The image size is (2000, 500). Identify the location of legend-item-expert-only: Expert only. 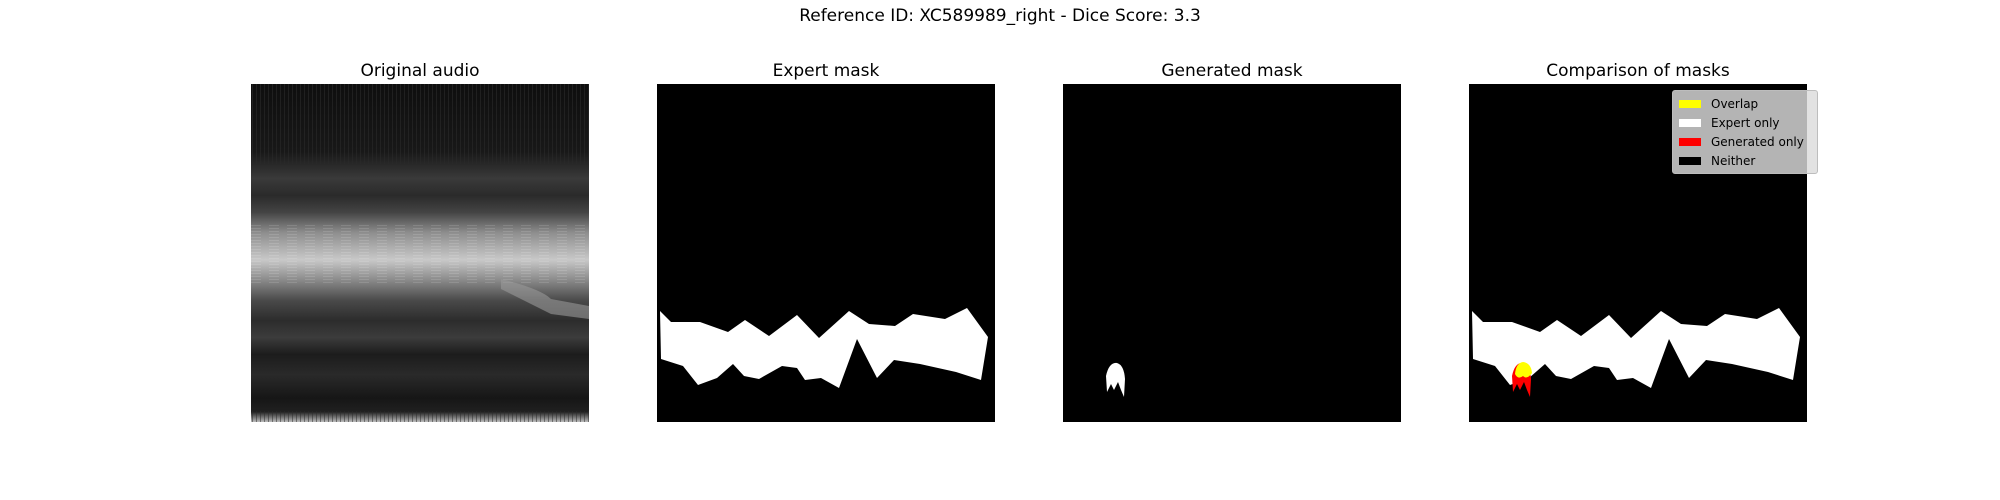
(1745, 122).